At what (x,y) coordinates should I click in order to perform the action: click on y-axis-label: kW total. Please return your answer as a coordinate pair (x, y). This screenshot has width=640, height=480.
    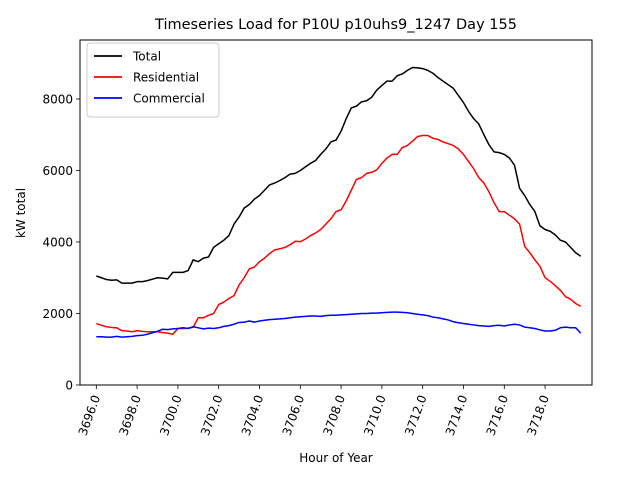
    Looking at the image, I should click on (21, 213).